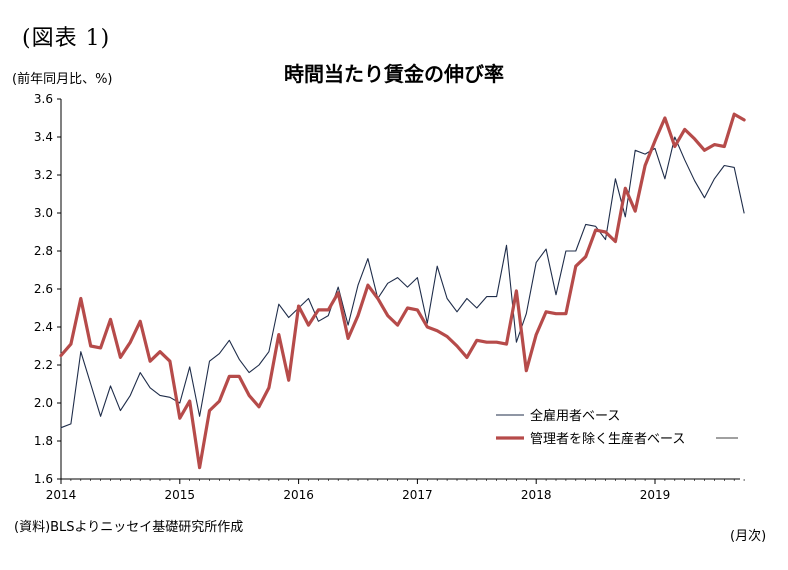 This screenshot has width=788, height=570. Describe the element at coordinates (298, 495) in the screenshot. I see `x-tick-label: 2016` at that location.